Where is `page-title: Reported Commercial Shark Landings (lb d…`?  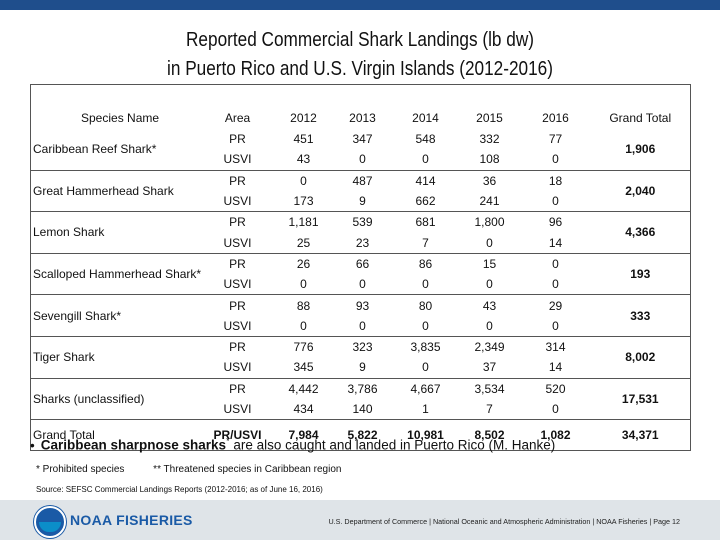
page-title: Reported Commercial Shark Landings (lb d… is located at coordinates (359, 55).